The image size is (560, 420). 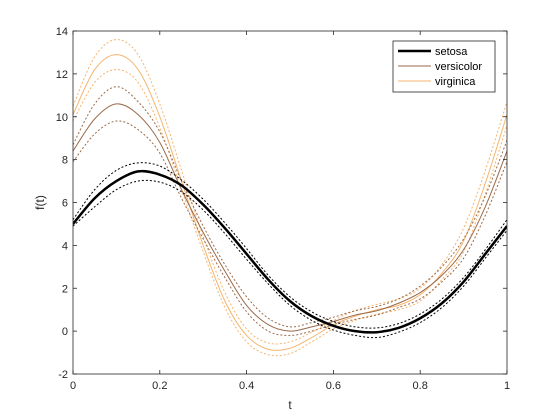 What do you see at coordinates (458, 67) in the screenshot?
I see `legend-label-versicolor: versicolor` at bounding box center [458, 67].